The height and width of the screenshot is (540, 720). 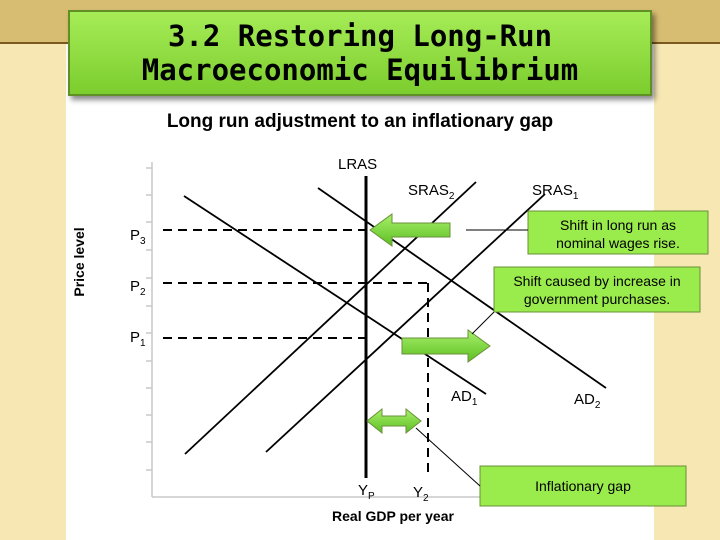 I want to click on left-shift-arrow-icon, so click(x=410, y=230).